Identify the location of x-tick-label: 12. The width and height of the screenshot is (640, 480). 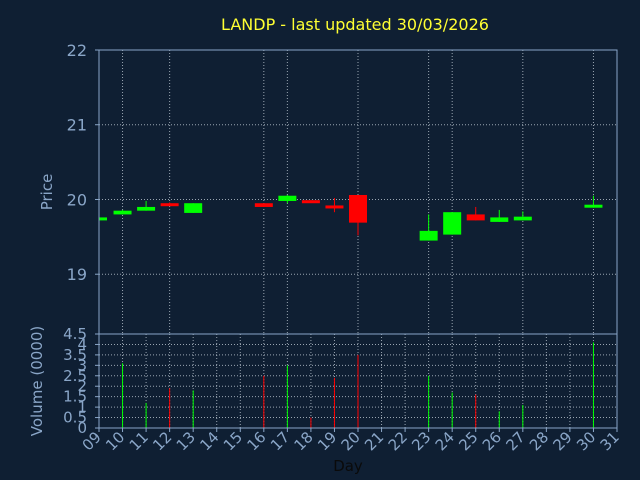
(162, 441).